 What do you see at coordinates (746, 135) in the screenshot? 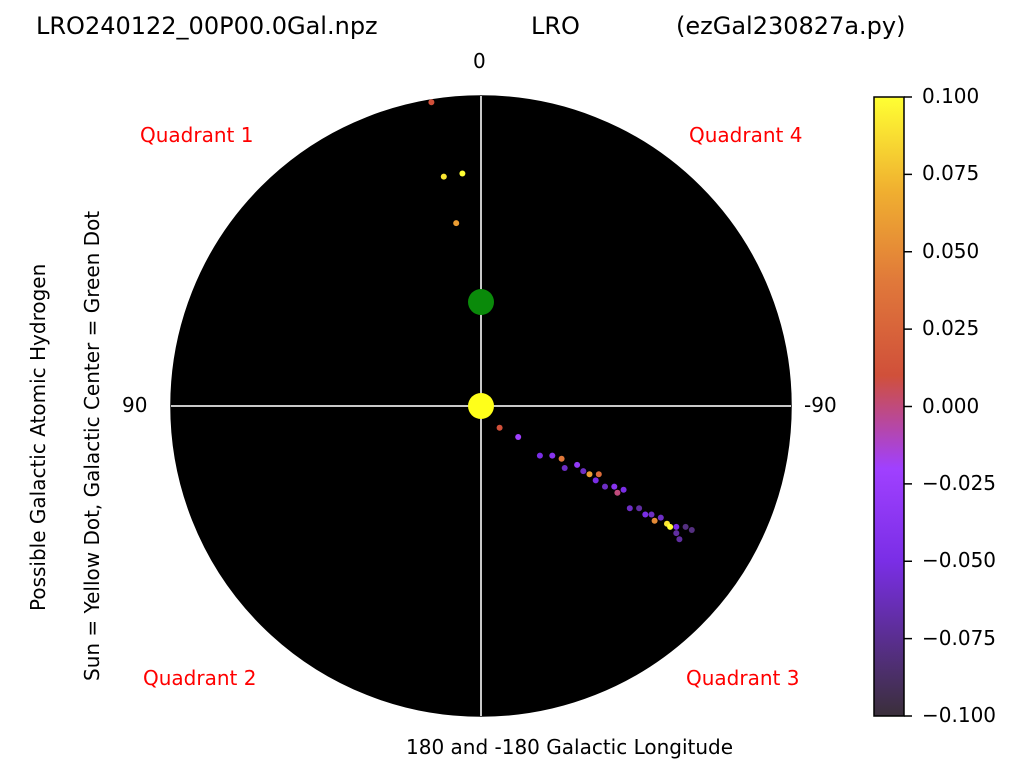
I see `quadrant-4-label: Quadrant 4` at bounding box center [746, 135].